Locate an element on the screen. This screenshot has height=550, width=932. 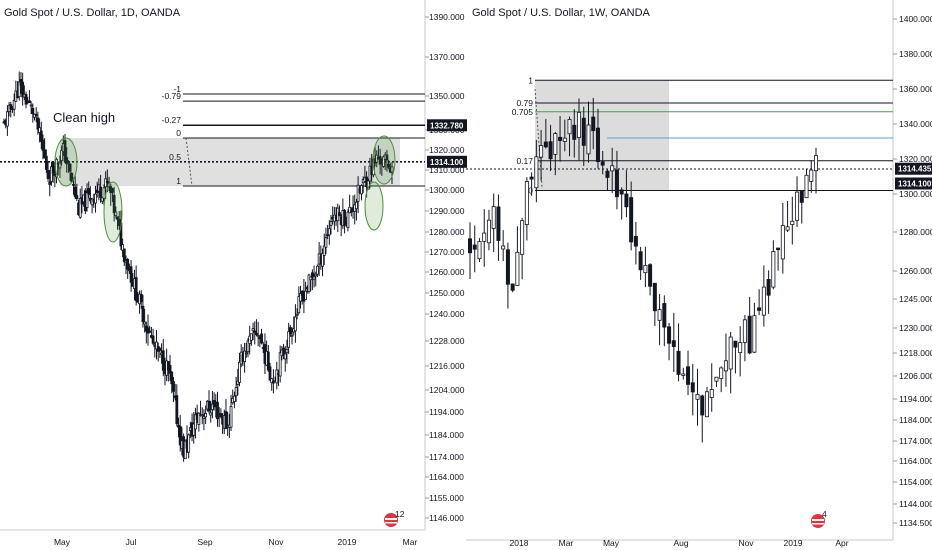
x-tick-label: Mar is located at coordinates (410, 542).